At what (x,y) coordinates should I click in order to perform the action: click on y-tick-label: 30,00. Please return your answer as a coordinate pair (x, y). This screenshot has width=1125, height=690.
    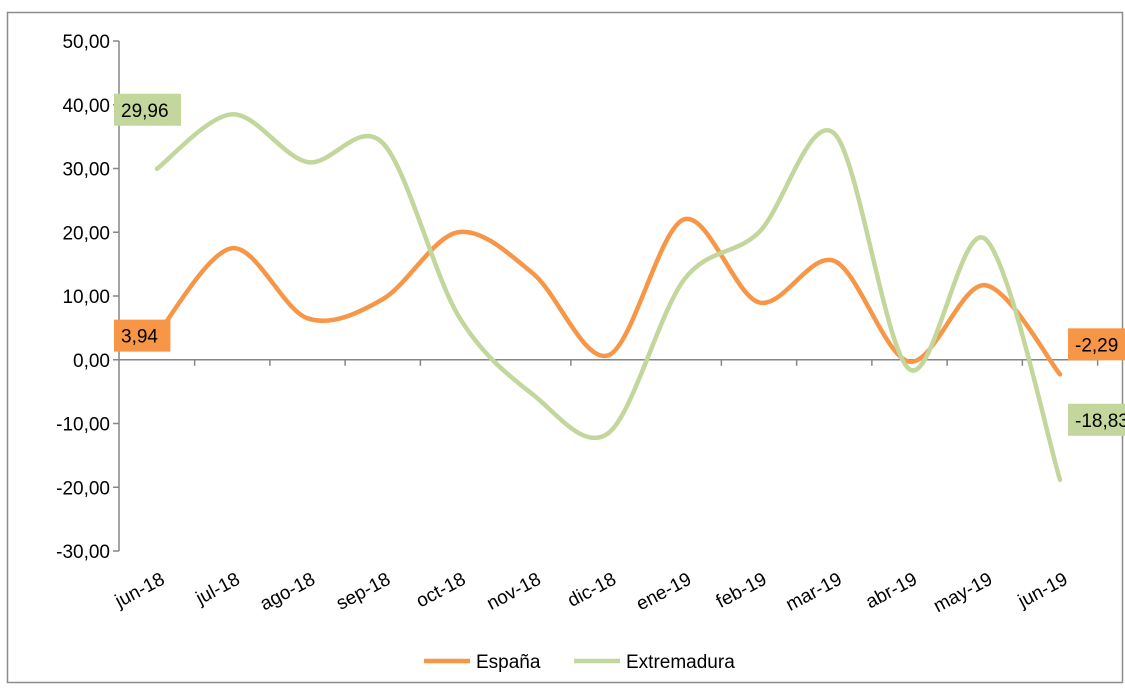
    Looking at the image, I should click on (86, 170).